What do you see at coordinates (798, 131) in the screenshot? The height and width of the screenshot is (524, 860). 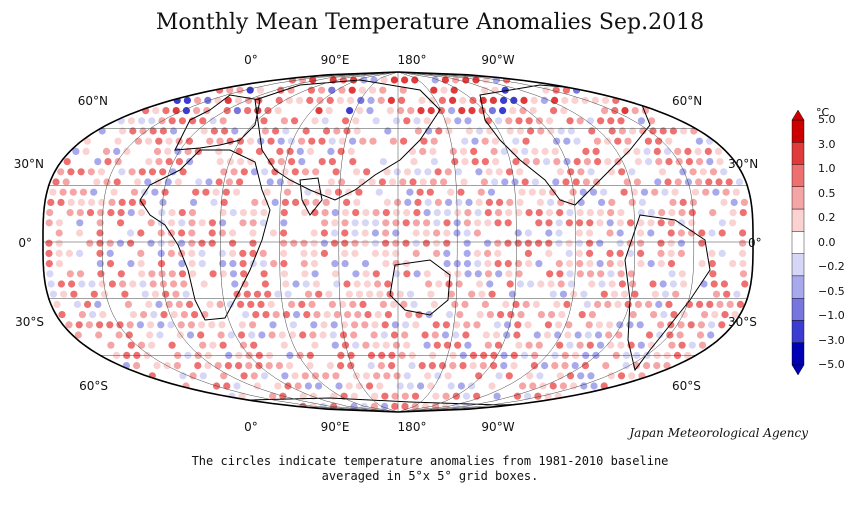 I see `colorbar-segment` at bounding box center [798, 131].